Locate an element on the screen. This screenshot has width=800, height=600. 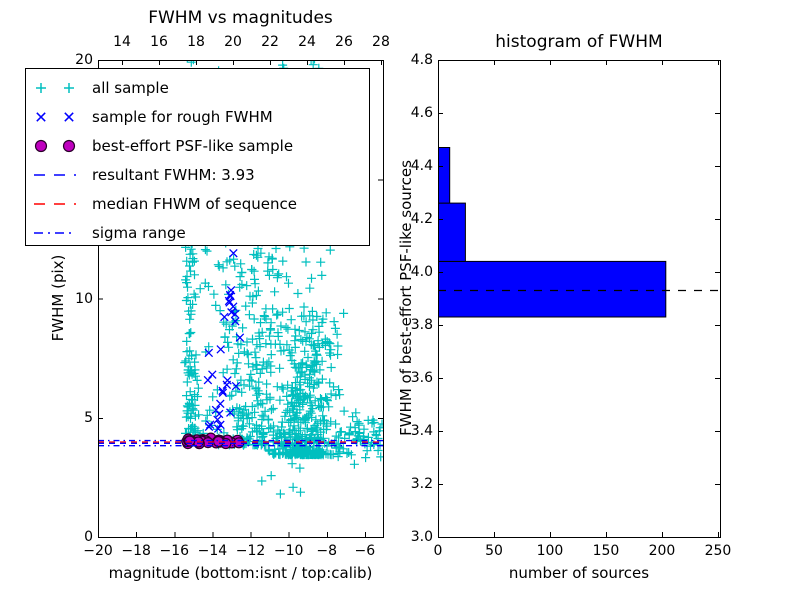
right-plot-ylabel: FWHM of best-effort PSF-like sources is located at coordinates (406, 298).